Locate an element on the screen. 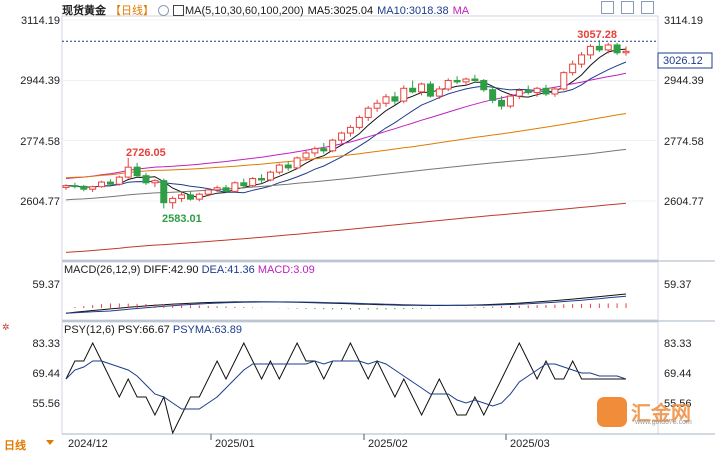  y-tick-left-4: 2604.77 is located at coordinates (40, 202).